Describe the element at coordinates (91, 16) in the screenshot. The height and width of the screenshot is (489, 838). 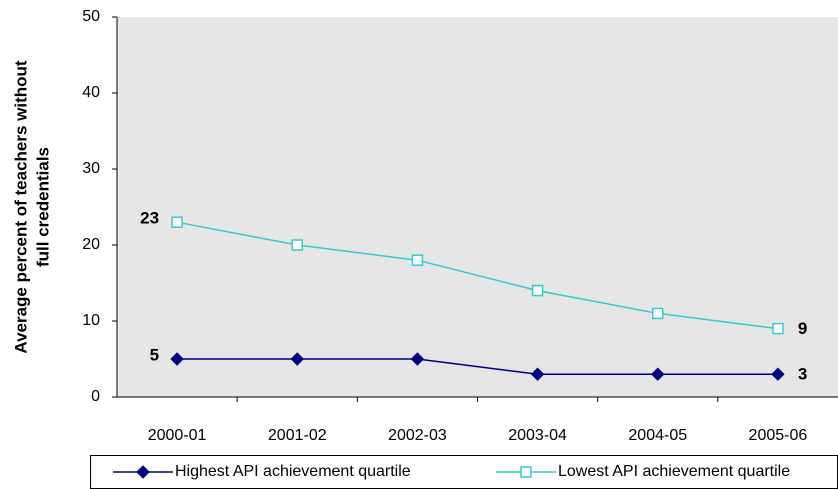
I see `y-tick-label: 50` at that location.